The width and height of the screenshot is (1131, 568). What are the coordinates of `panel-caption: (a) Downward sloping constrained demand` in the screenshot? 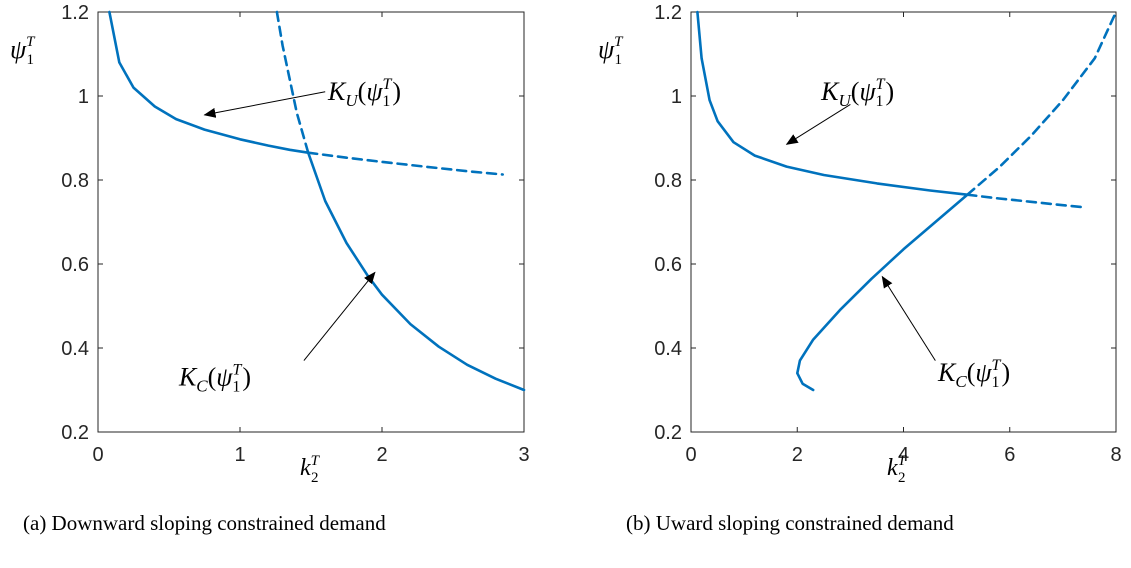 It's located at (204, 523).